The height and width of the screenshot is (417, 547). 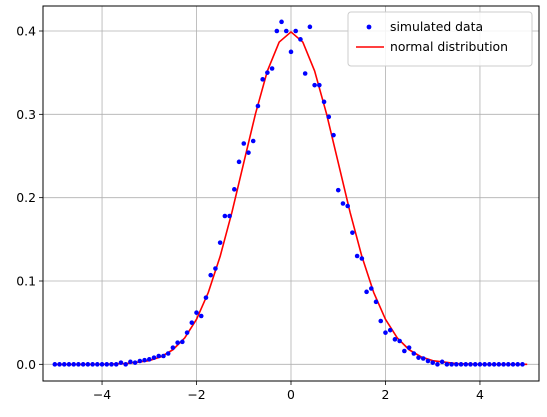 What do you see at coordinates (386, 394) in the screenshot?
I see `x-tick-label: 2` at bounding box center [386, 394].